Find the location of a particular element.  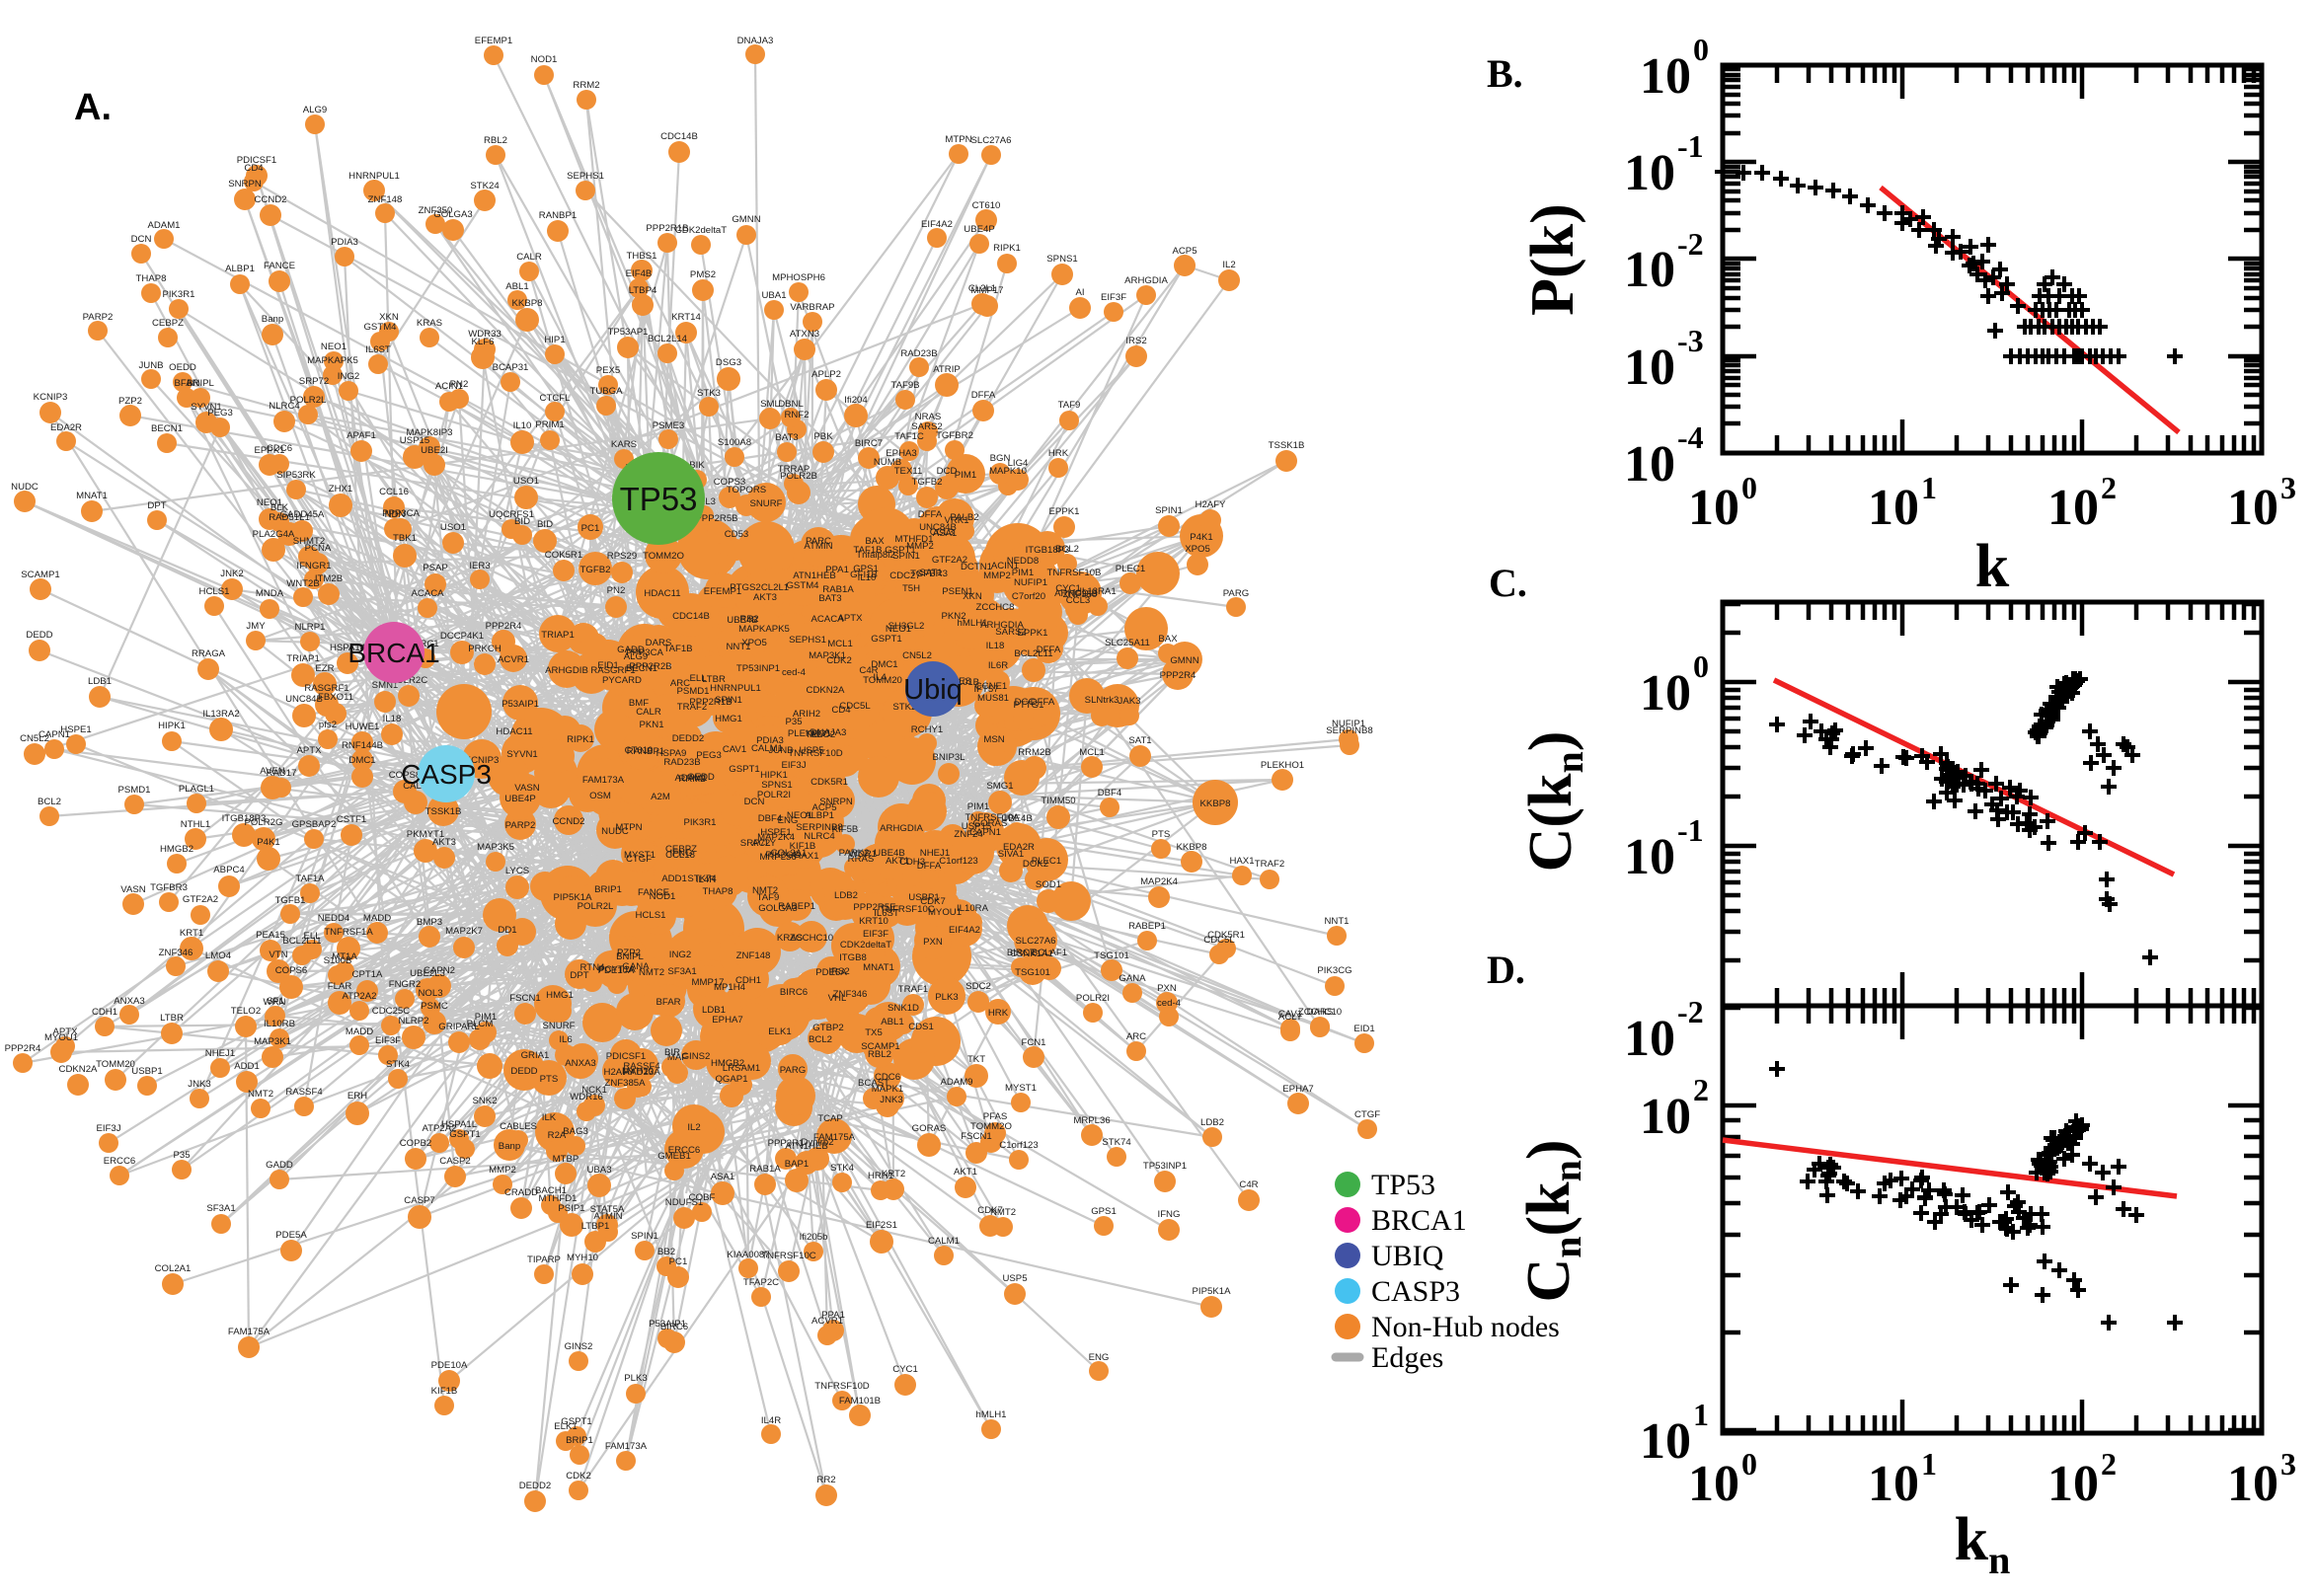

svg-text: COPS6 is located at coordinates (292, 970).